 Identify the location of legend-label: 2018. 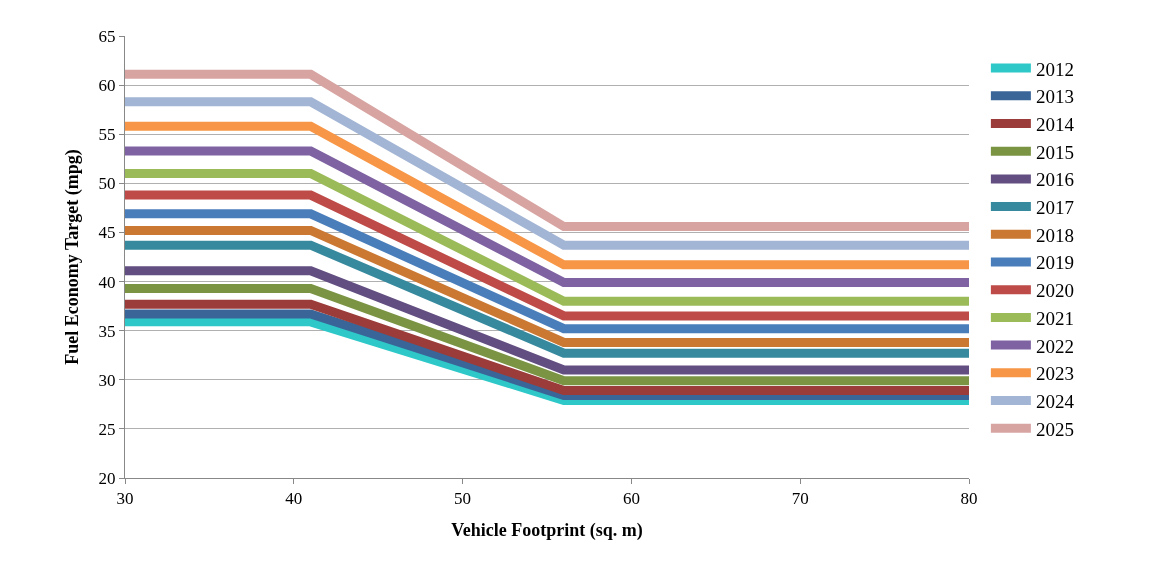
(1054, 235).